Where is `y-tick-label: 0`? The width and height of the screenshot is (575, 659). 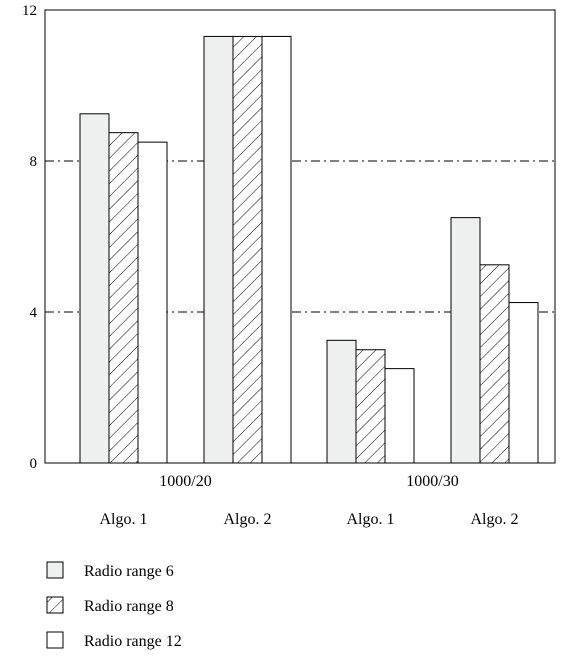 y-tick-label: 0 is located at coordinates (34, 464).